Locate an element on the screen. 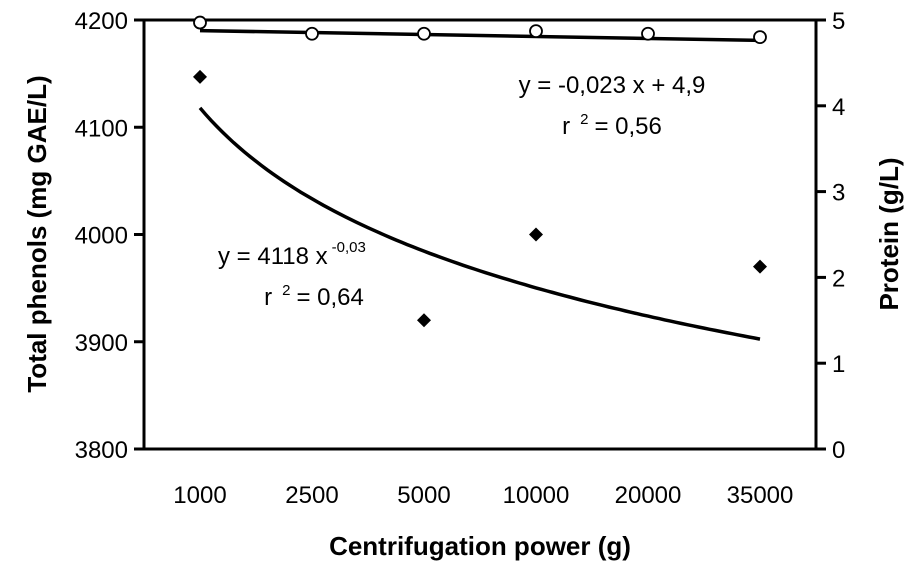  x-tick-label: 2500 is located at coordinates (311, 495).